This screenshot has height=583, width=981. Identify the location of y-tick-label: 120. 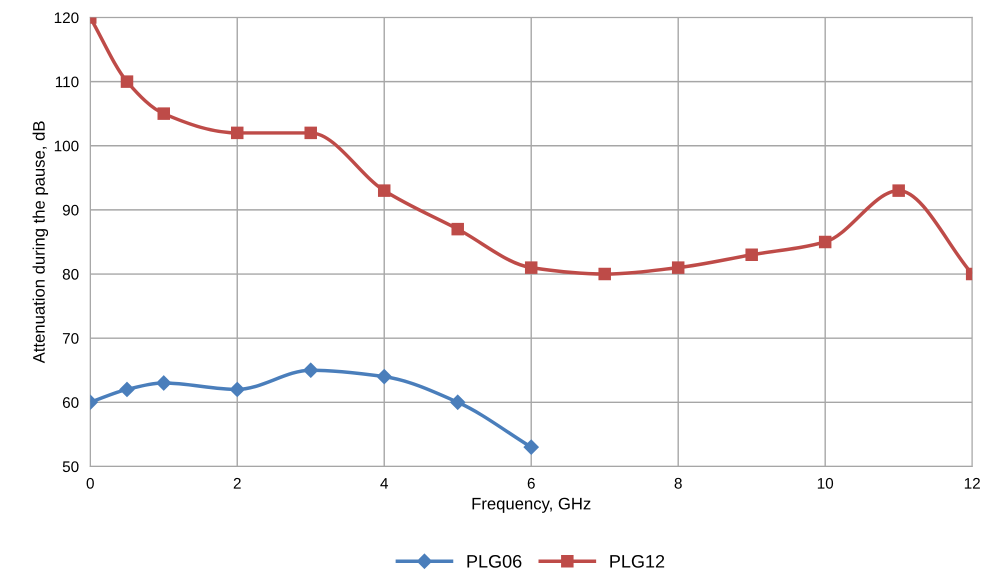
(66, 18).